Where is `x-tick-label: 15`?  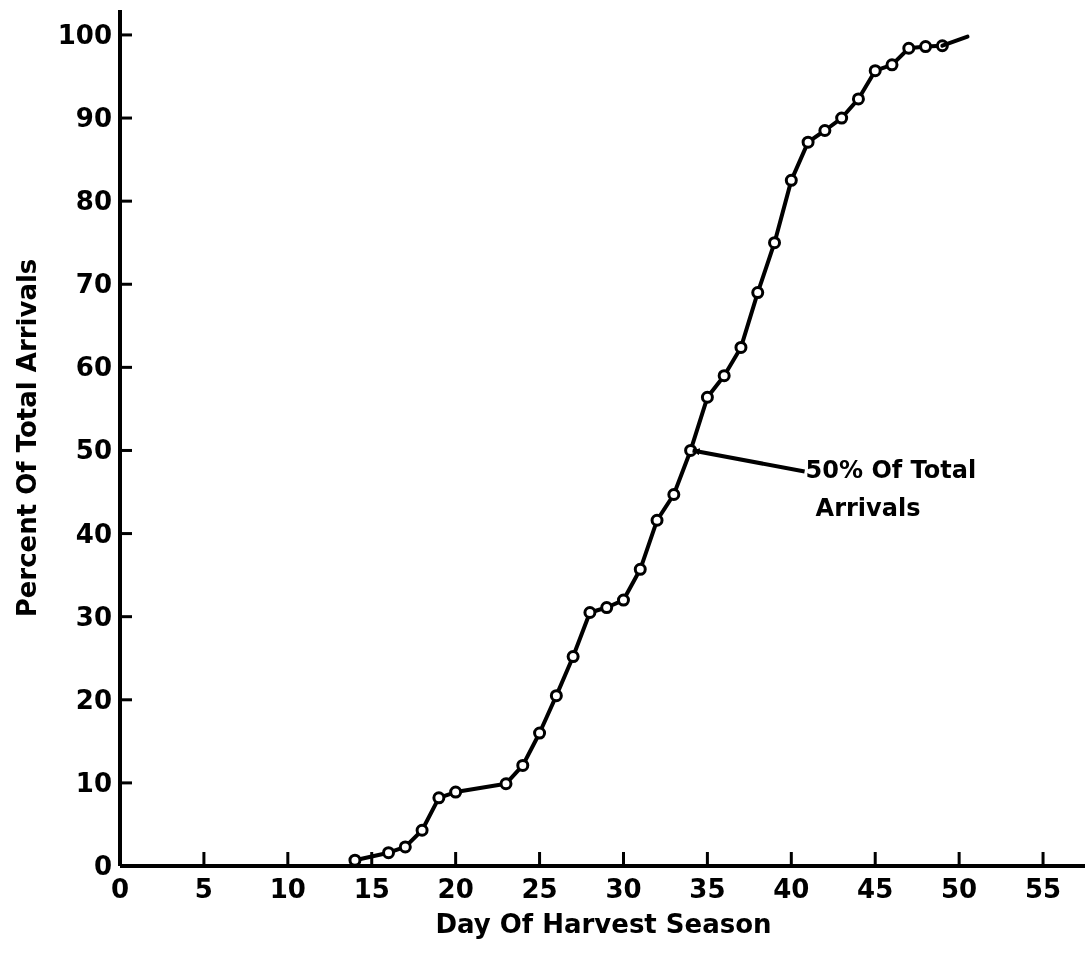
x-tick-label: 15 is located at coordinates (371, 889).